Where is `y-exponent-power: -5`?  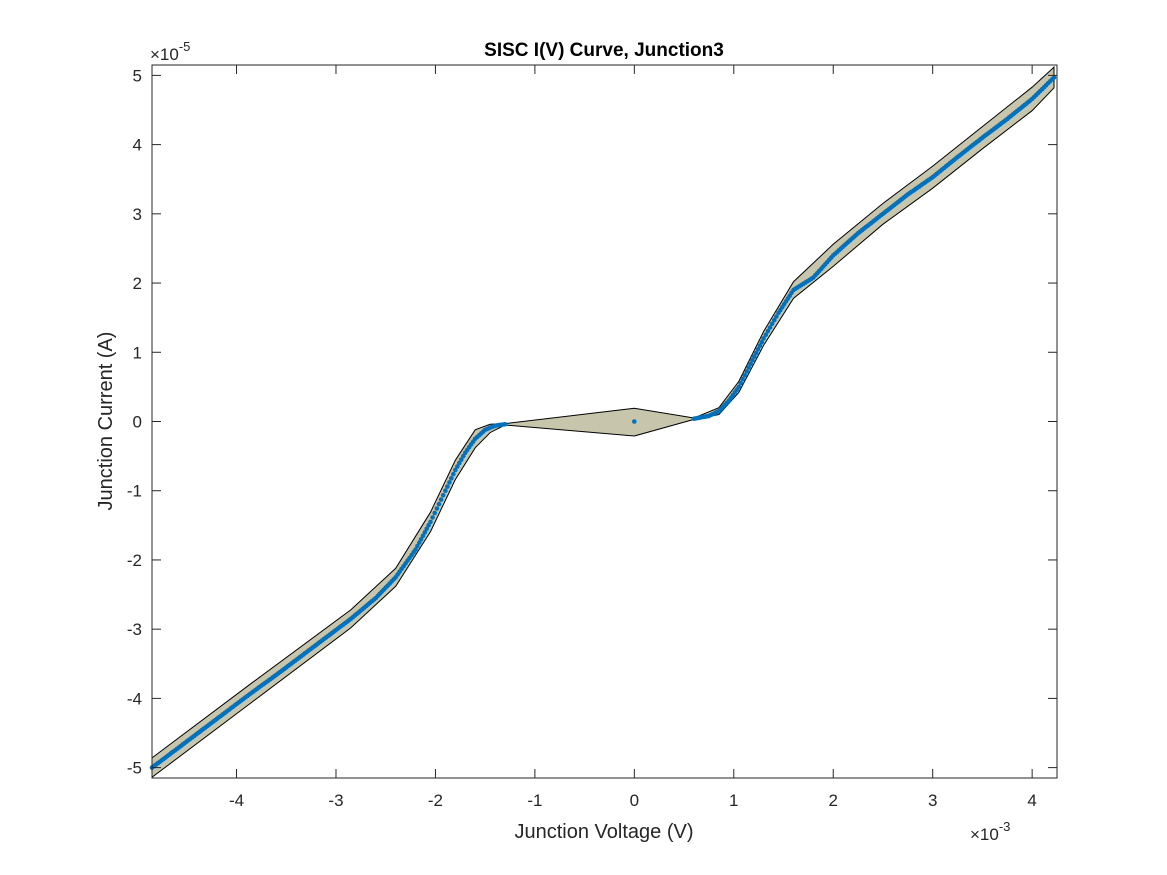 y-exponent-power: -5 is located at coordinates (185, 46).